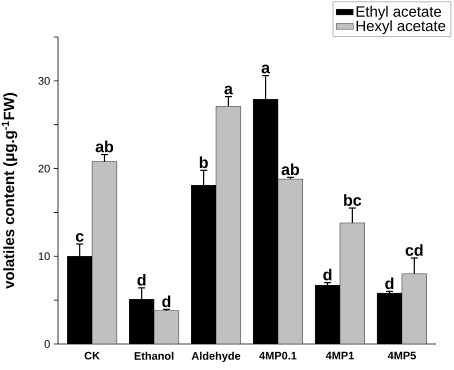  What do you see at coordinates (216, 357) in the screenshot?
I see `x-tick-label: Aldehyde` at bounding box center [216, 357].